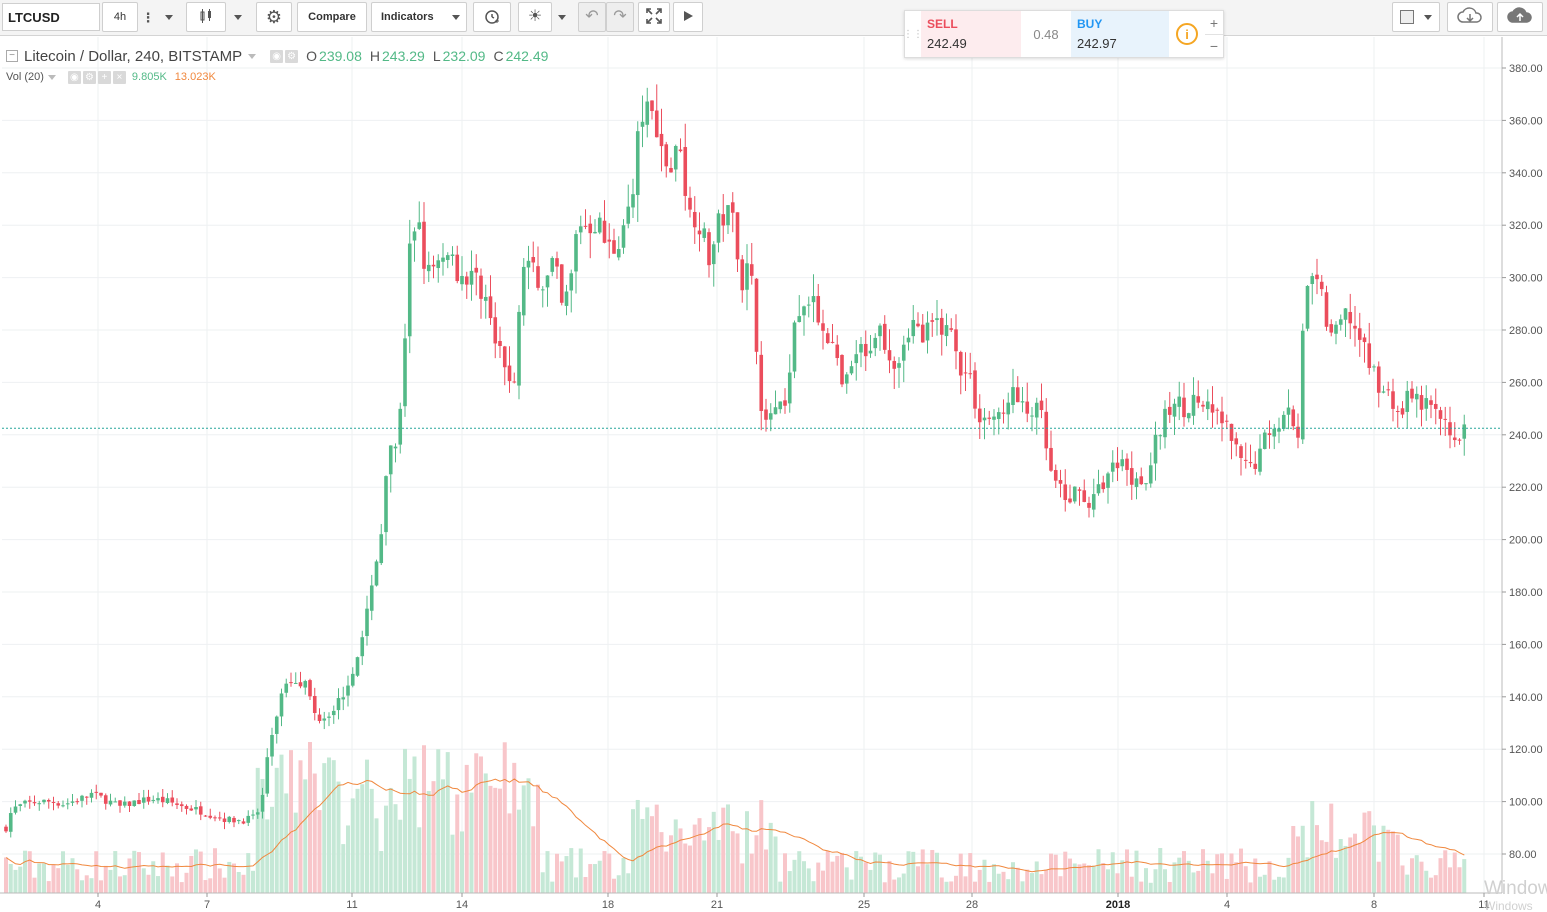  I want to click on redo-button: ↷, so click(620, 17).